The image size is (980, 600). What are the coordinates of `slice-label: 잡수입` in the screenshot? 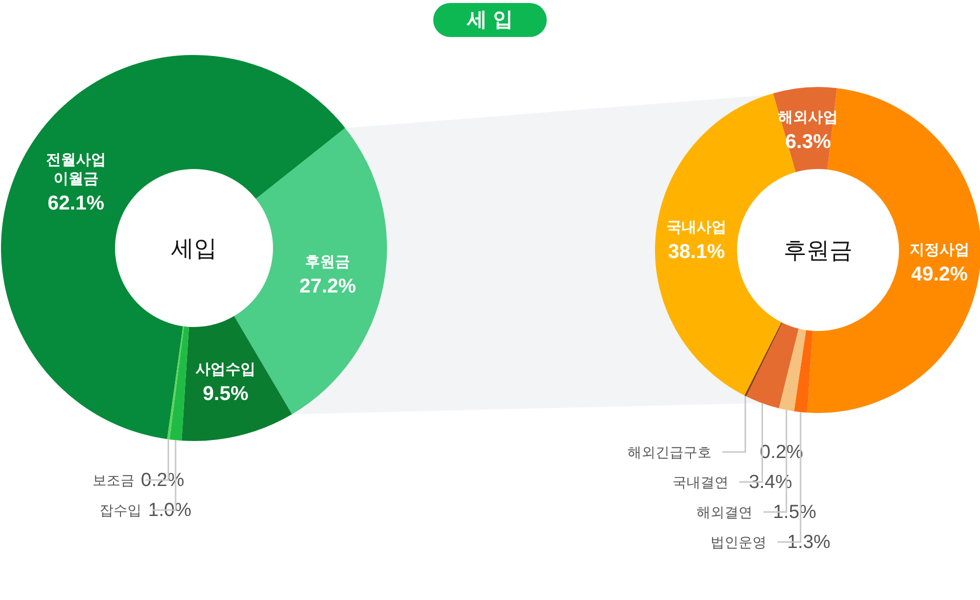 It's located at (123, 510).